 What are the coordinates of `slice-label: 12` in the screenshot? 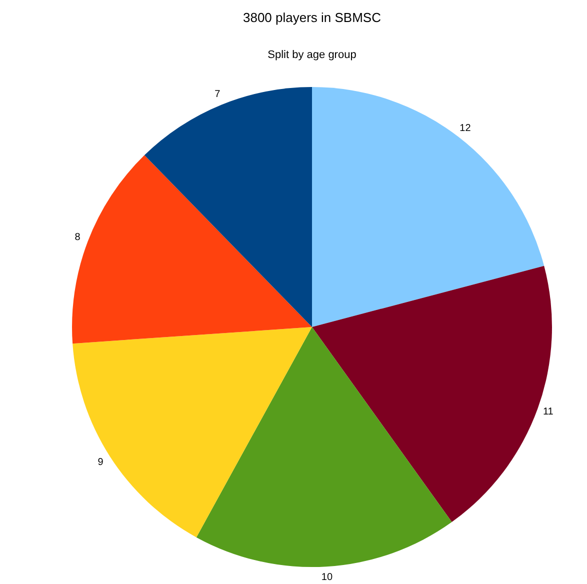 It's located at (466, 128).